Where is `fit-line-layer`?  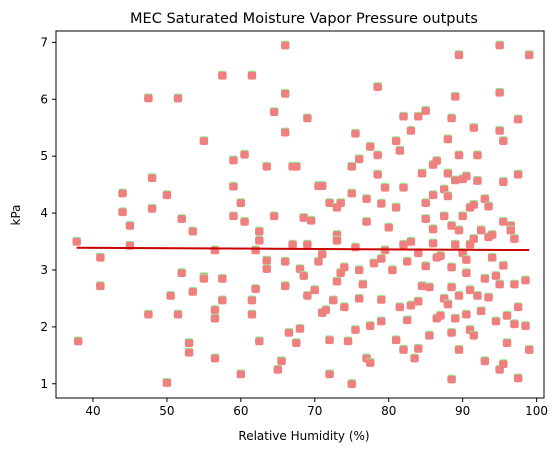
fit-line-layer is located at coordinates (303, 249).